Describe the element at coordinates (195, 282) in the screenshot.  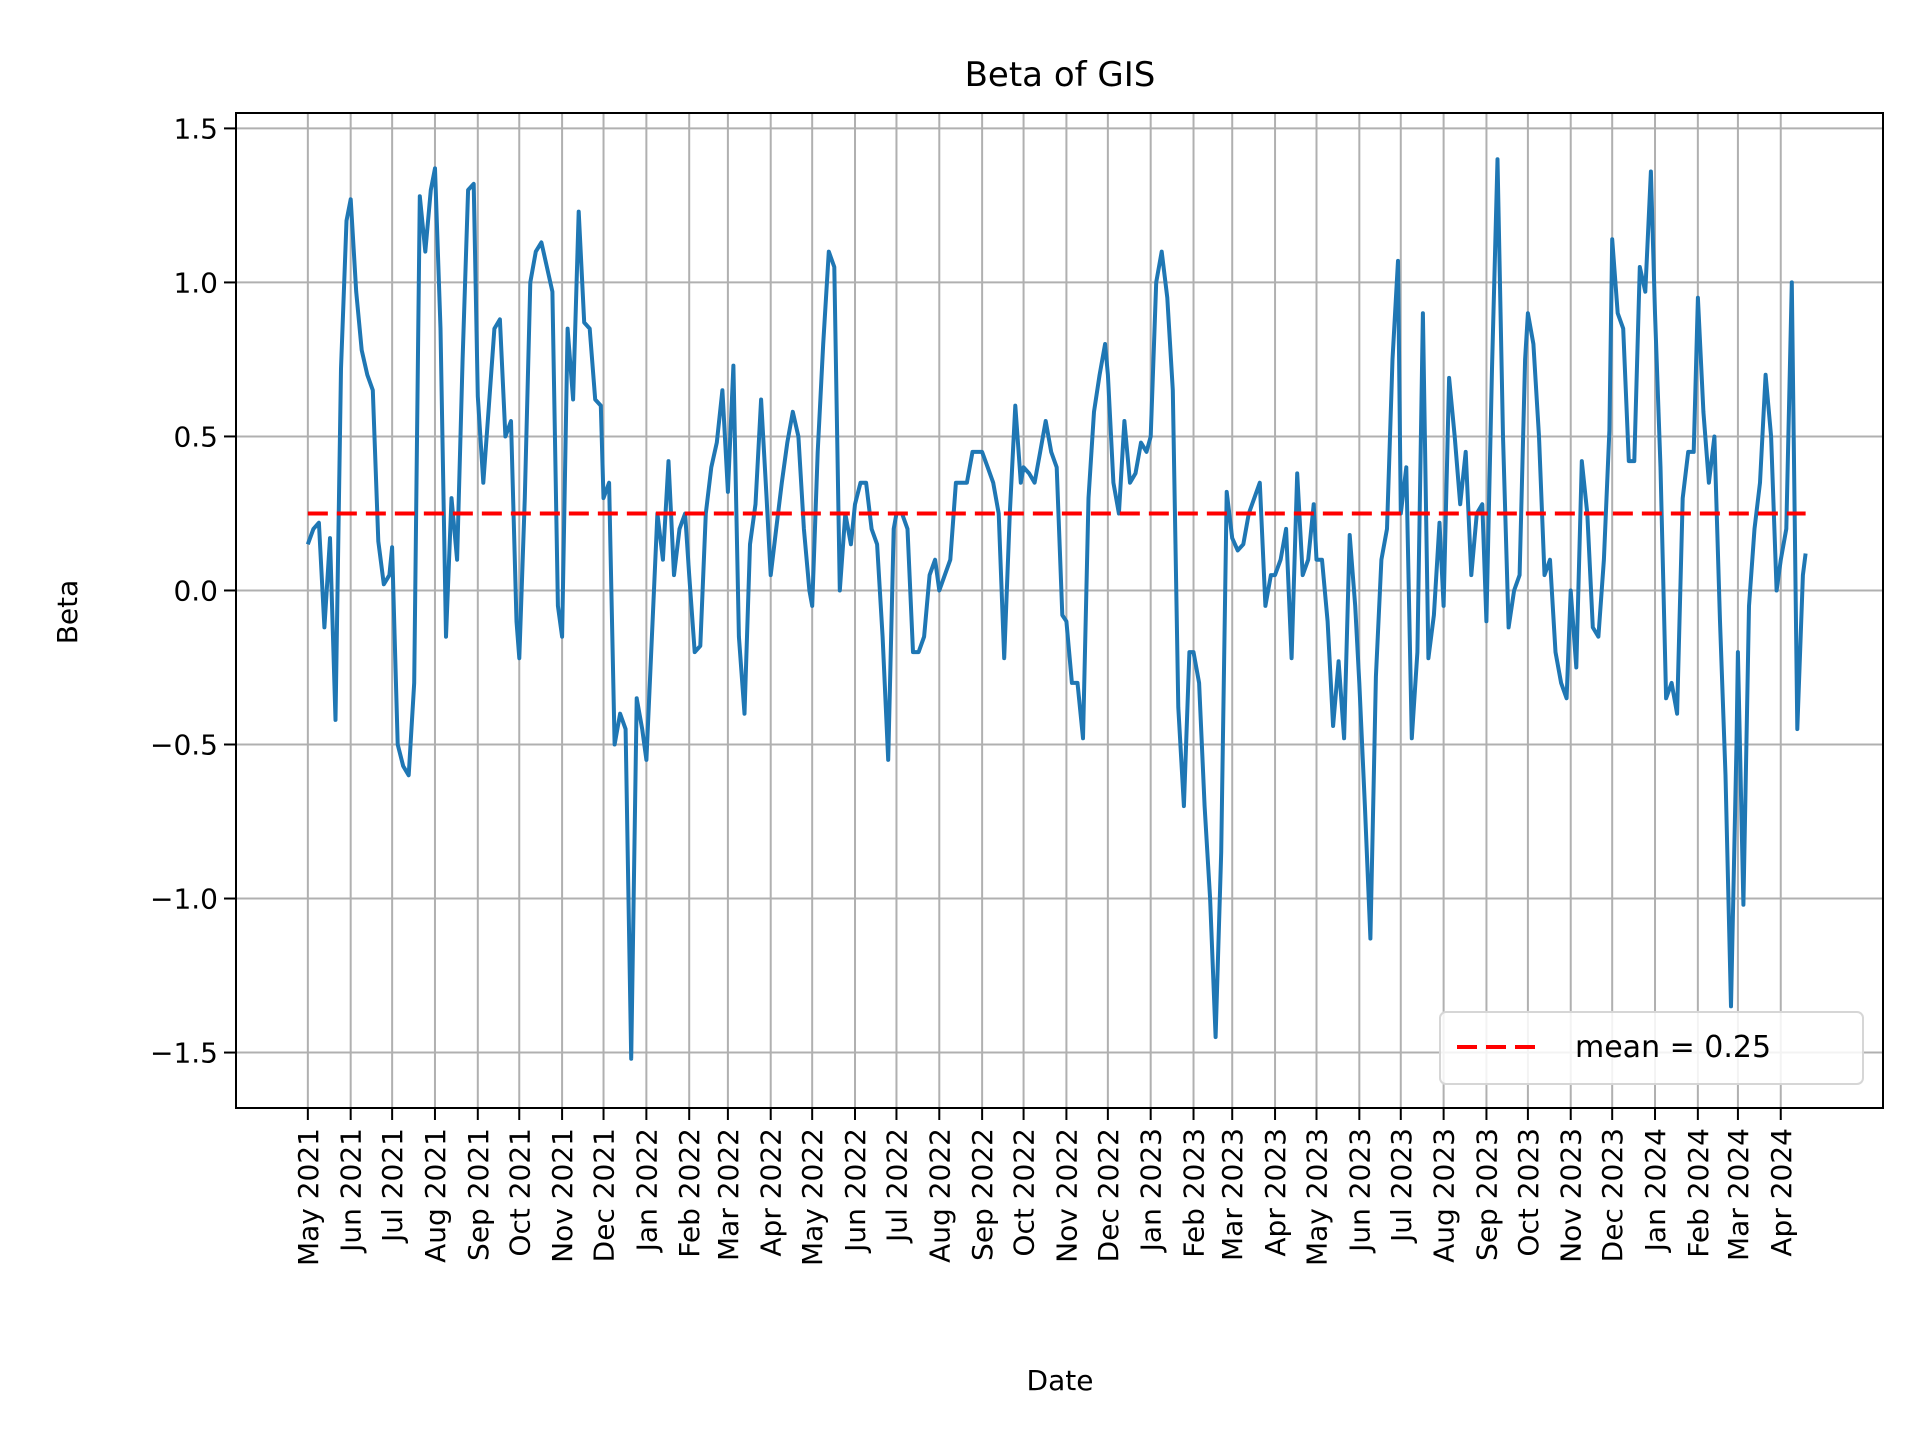
I see `y-tick-label: 1.0` at that location.